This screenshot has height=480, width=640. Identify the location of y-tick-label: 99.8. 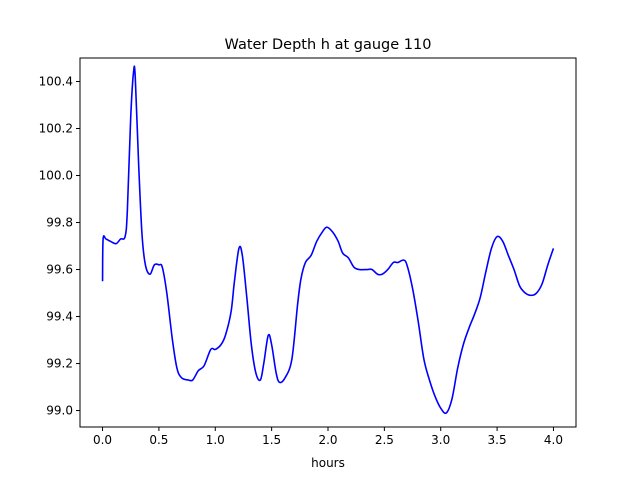
(59, 223).